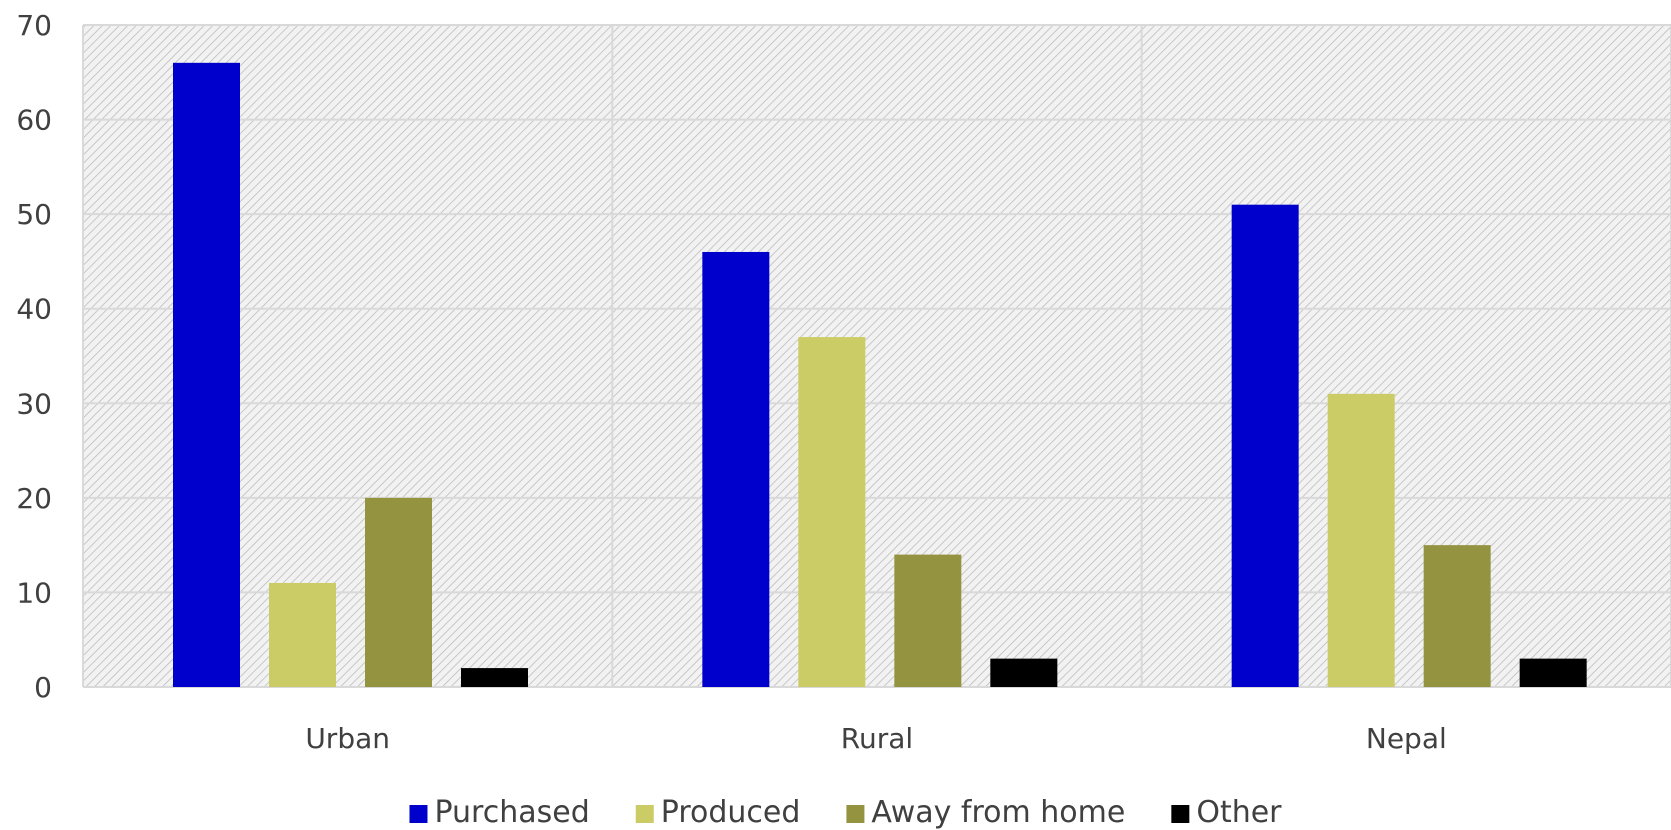 This screenshot has width=1671, height=830. Describe the element at coordinates (832, 512) in the screenshot. I see `bar-produced-rural` at that location.